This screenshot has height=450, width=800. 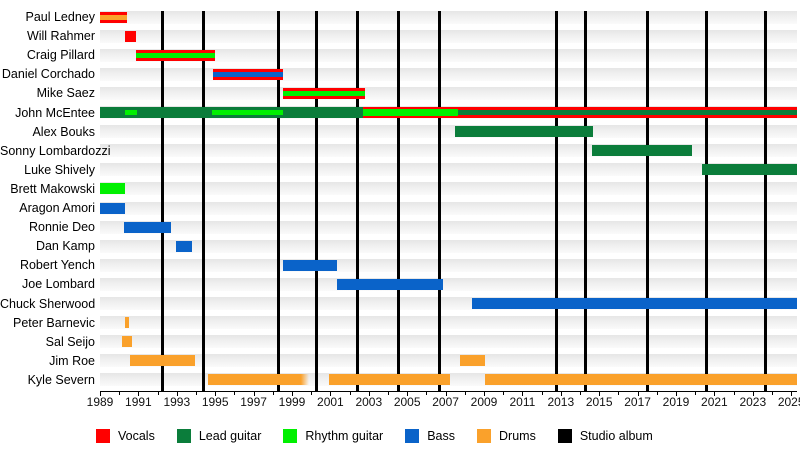 What do you see at coordinates (561, 402) in the screenshot?
I see `axis-year-label: 2013` at bounding box center [561, 402].